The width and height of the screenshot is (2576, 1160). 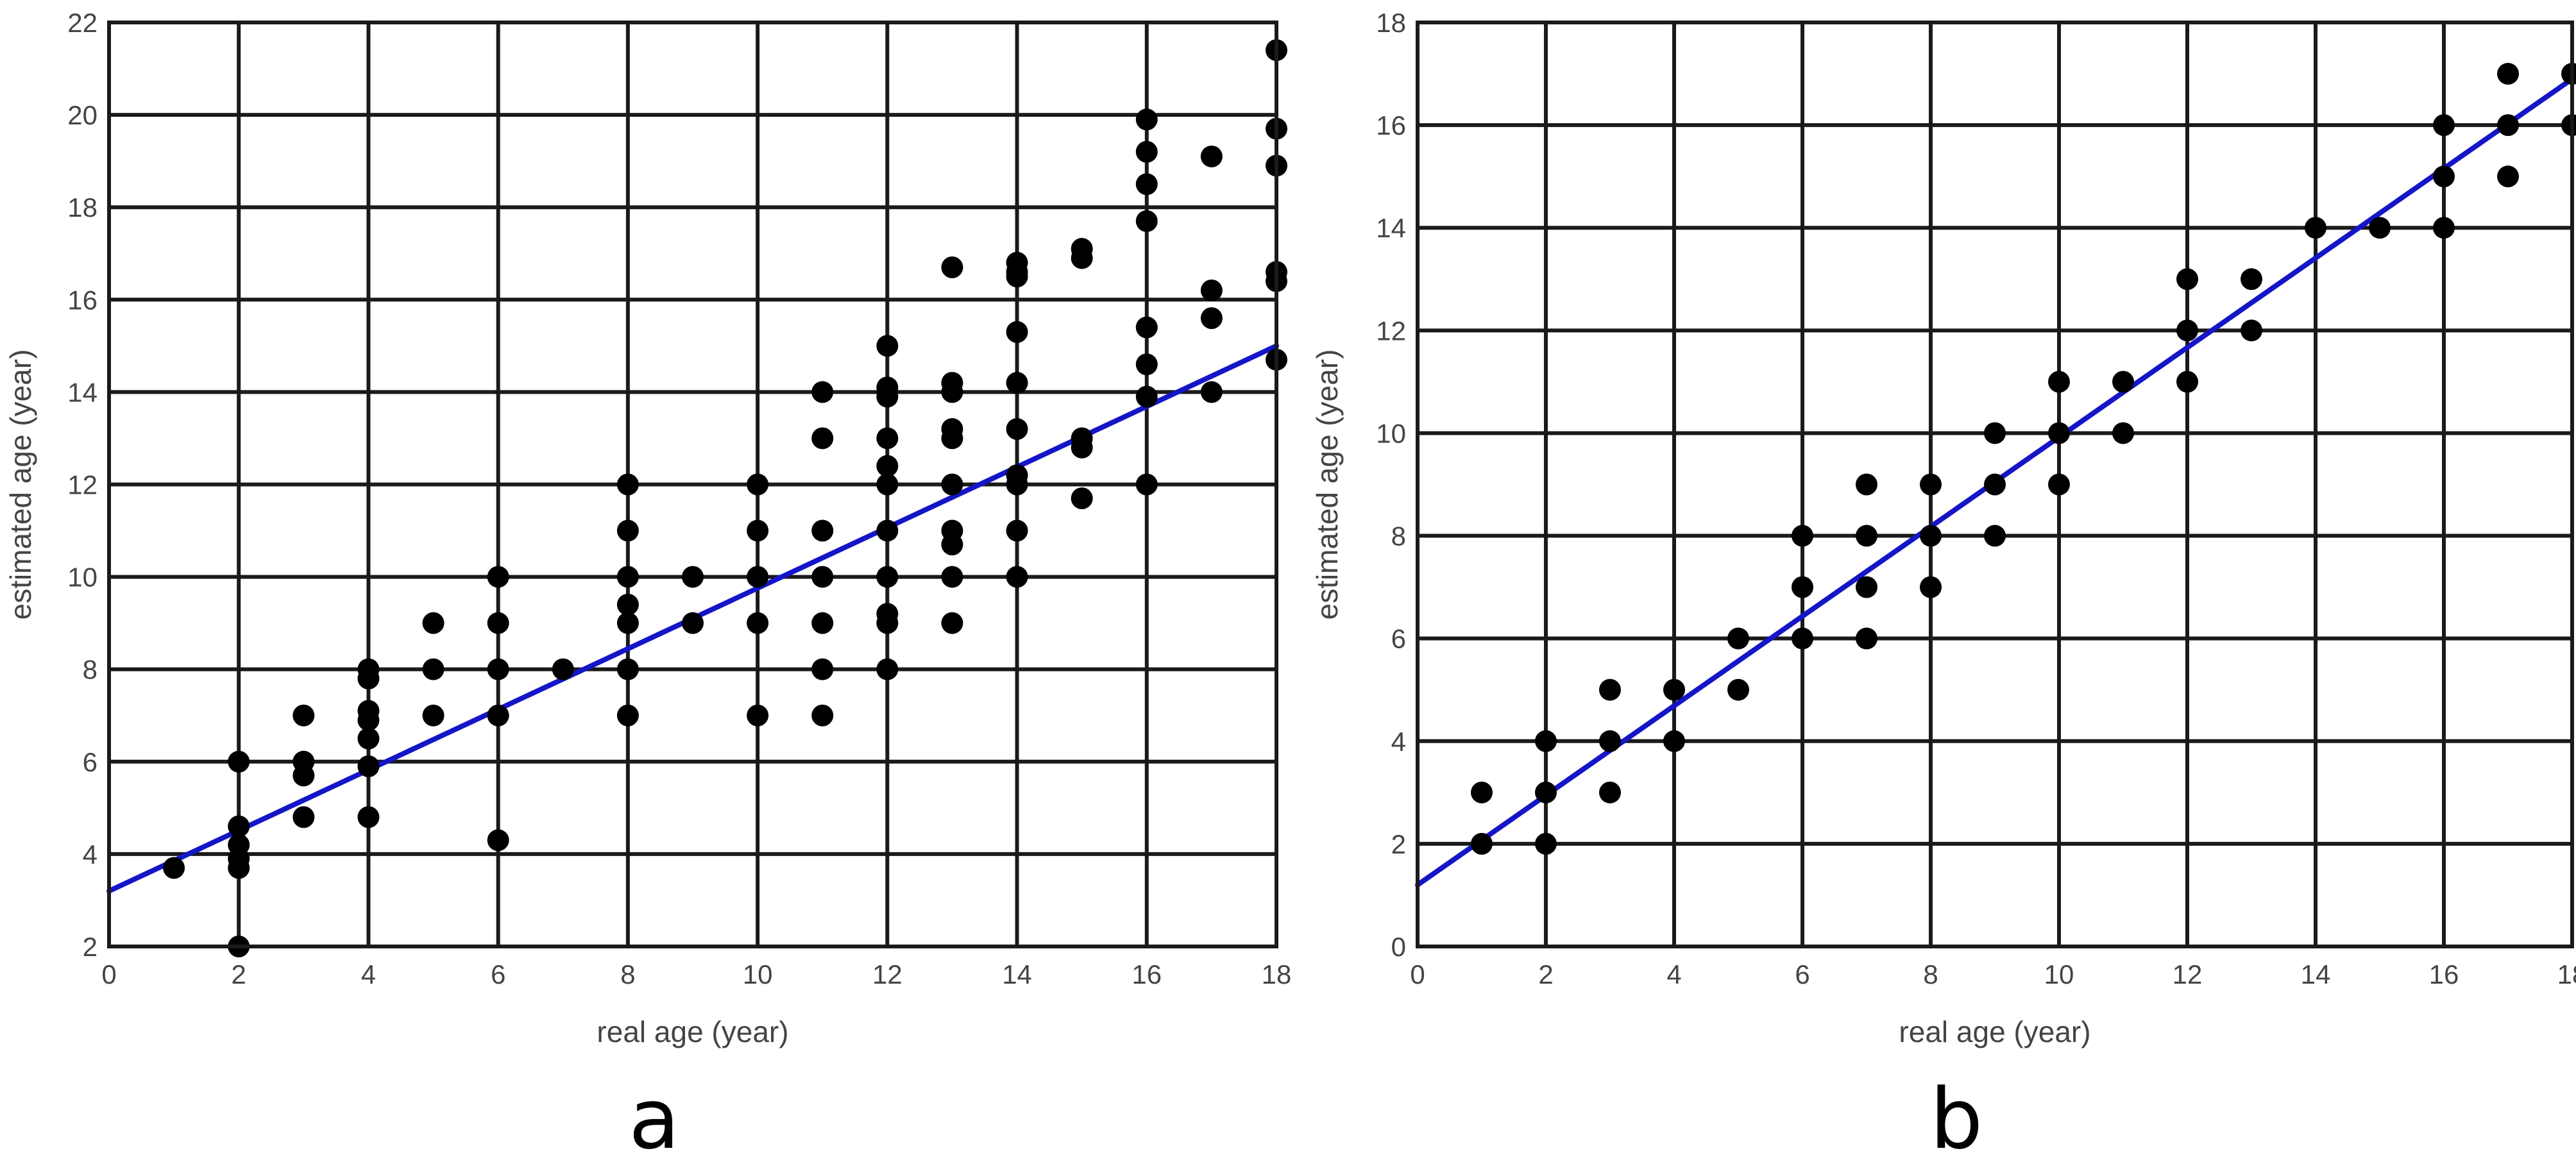 What do you see at coordinates (82, 23) in the screenshot?
I see `y-tick-label-a-22: 22` at bounding box center [82, 23].